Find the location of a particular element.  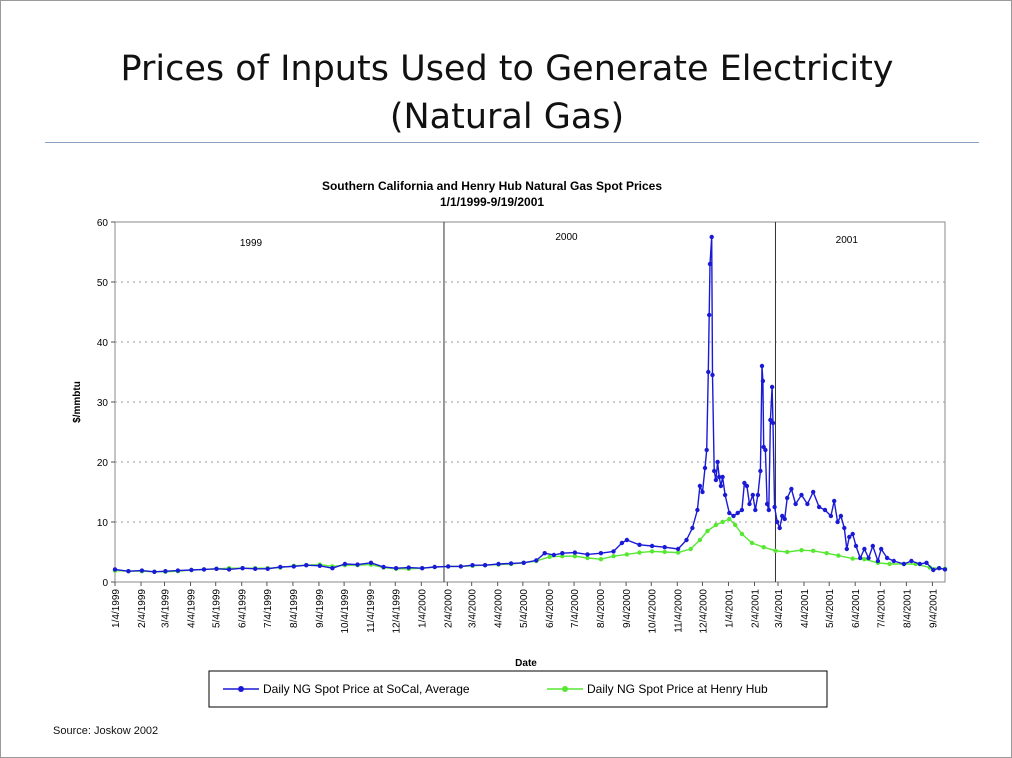

x-tick-label: 4/4/1999 is located at coordinates (192, 608).